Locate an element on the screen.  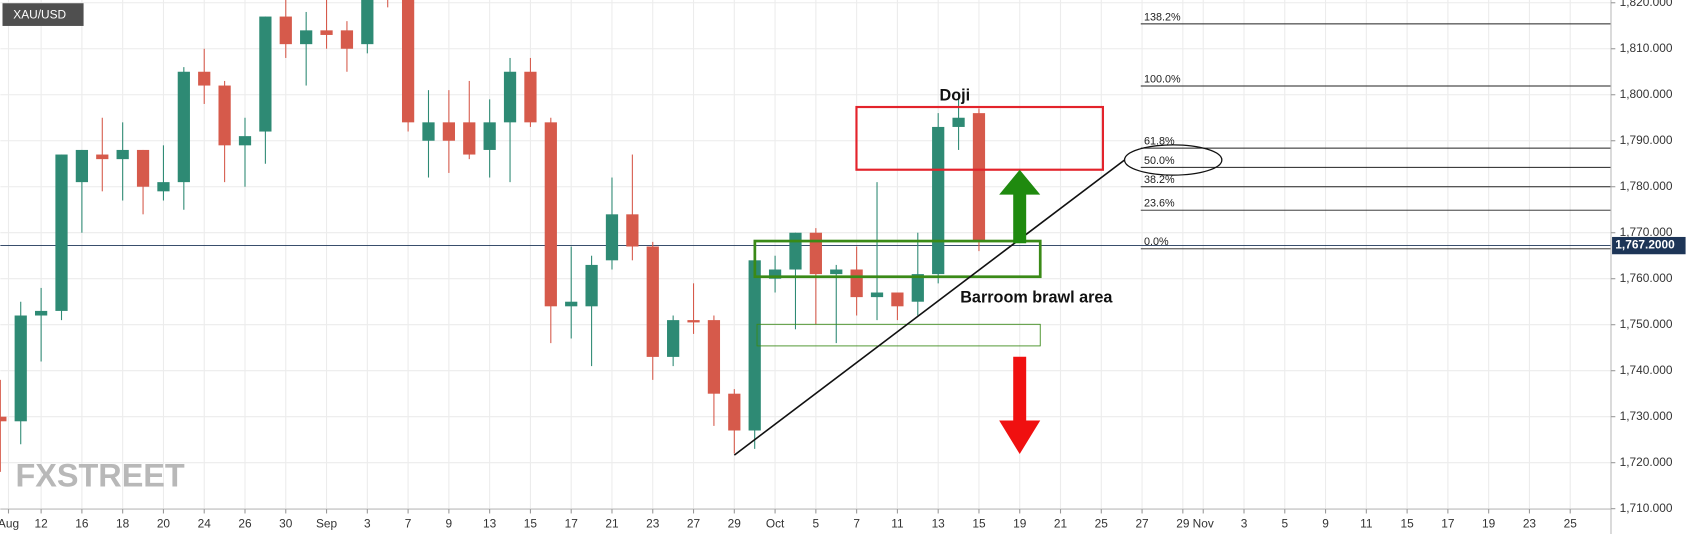
y-tick-label: 1,720.000 is located at coordinates (1646, 462).